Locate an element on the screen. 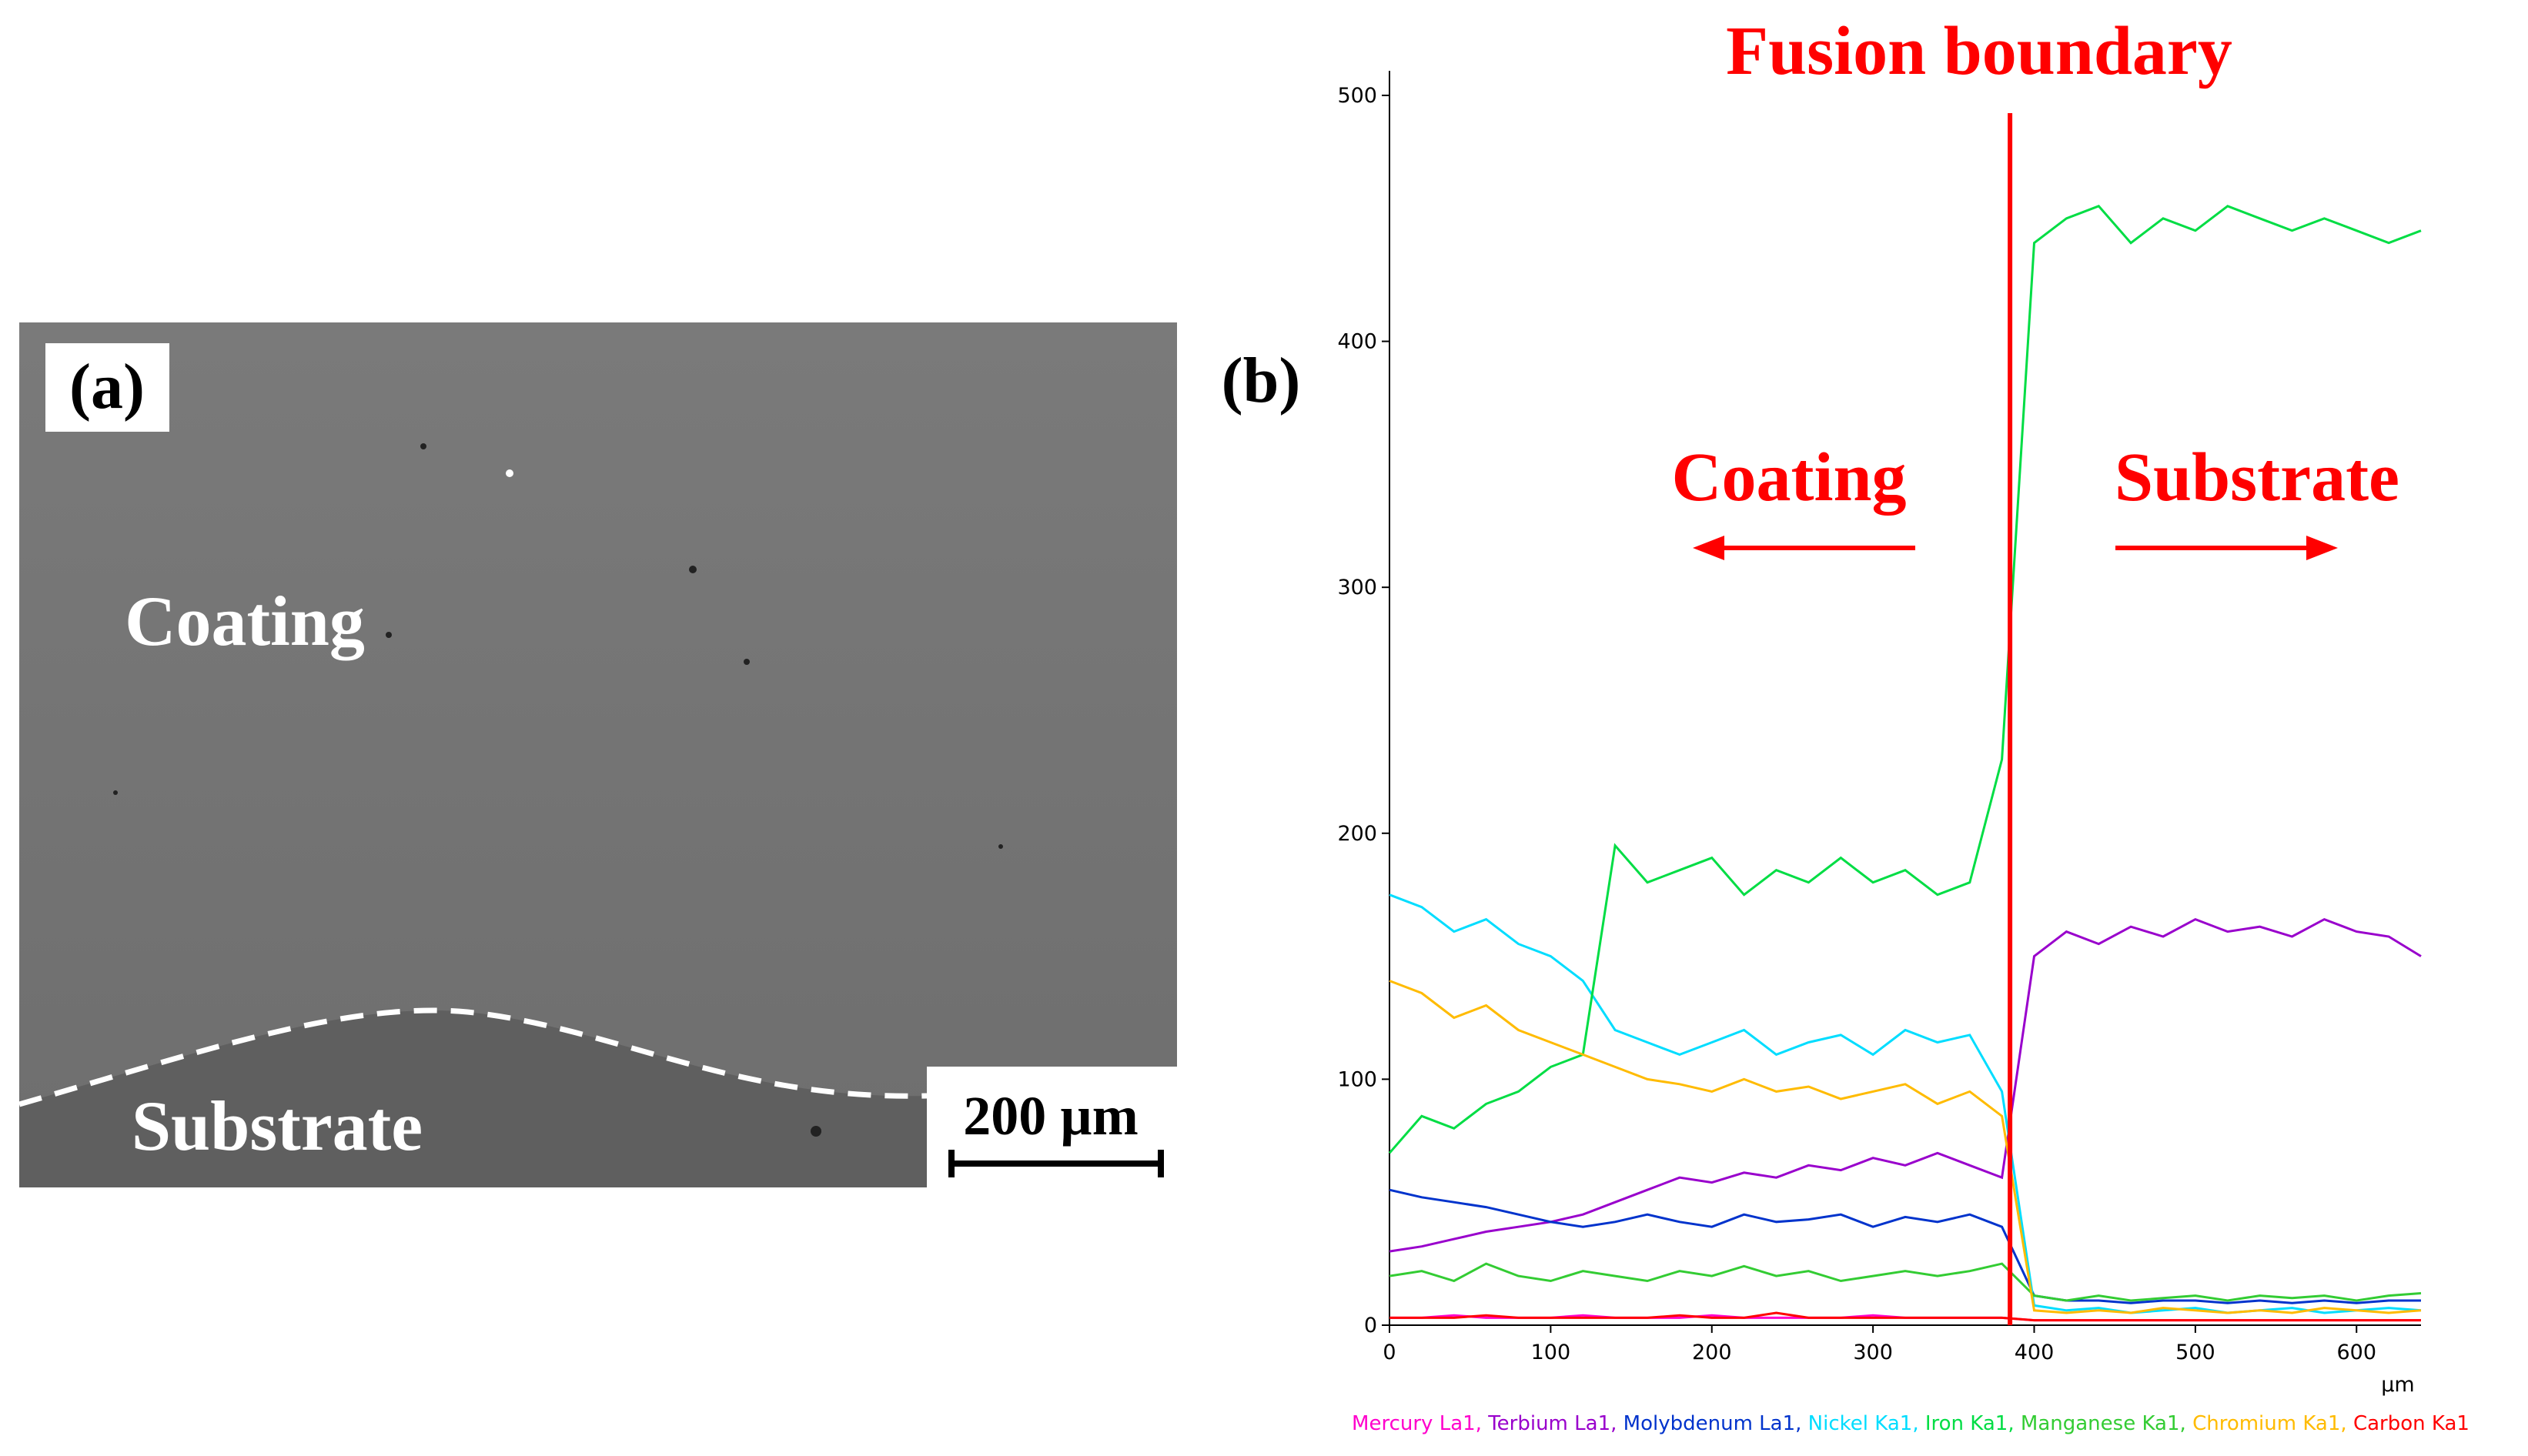  label-box is located at coordinates (107, 388).